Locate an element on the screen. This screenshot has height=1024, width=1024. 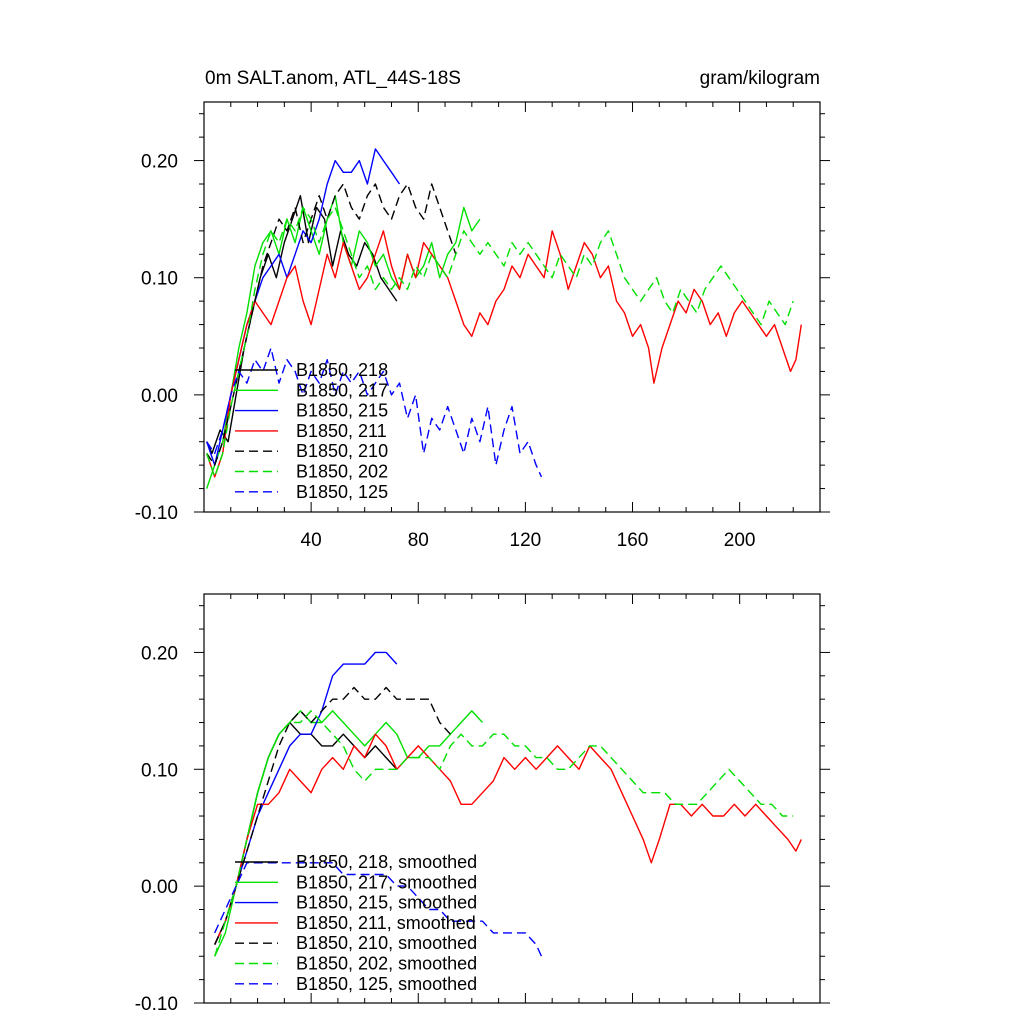
legend-label: B1850, 210 is located at coordinates (342, 451).